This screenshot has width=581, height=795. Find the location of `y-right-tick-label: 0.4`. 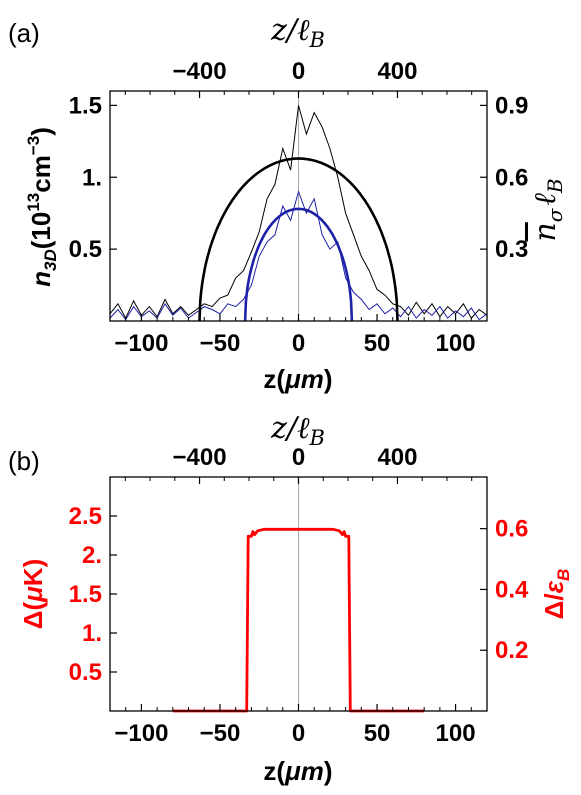

y-right-tick-label: 0.4 is located at coordinates (512, 589).